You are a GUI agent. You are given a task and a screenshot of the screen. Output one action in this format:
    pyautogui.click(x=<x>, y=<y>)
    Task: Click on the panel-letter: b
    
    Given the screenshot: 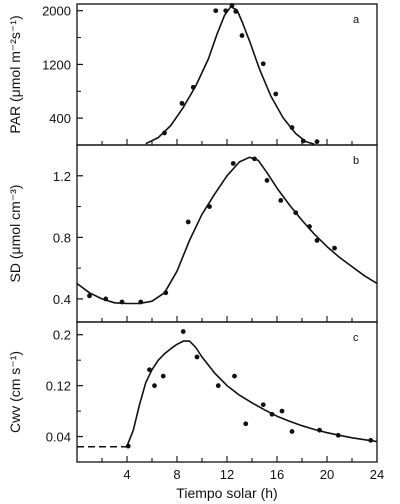 What is the action you would take?
    pyautogui.click(x=356, y=161)
    